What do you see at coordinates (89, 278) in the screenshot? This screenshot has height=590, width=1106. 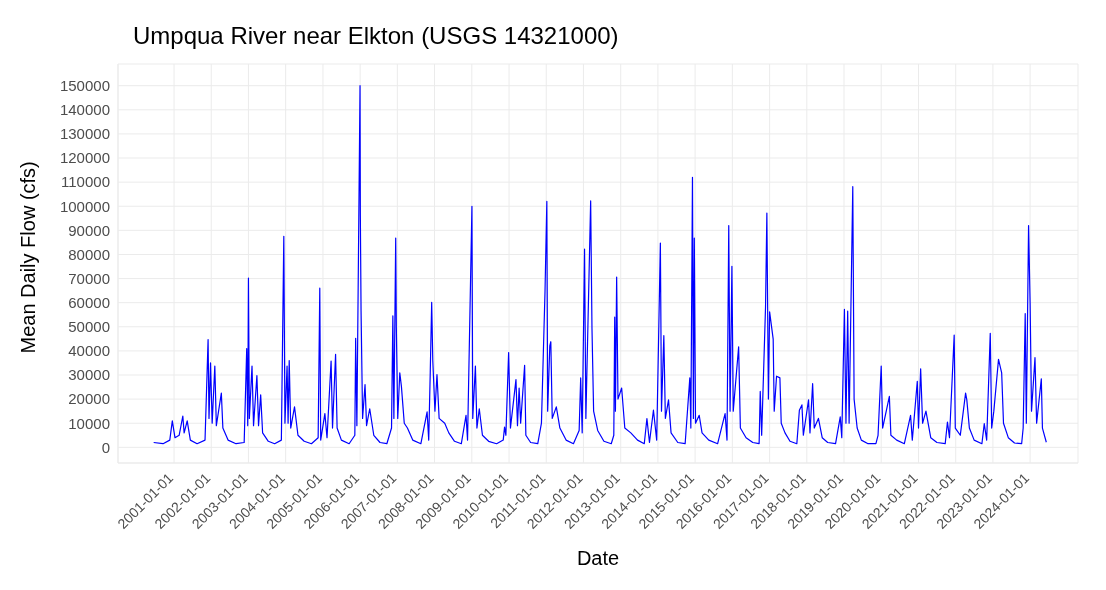 I see `y-tick-label: 70000` at bounding box center [89, 278].